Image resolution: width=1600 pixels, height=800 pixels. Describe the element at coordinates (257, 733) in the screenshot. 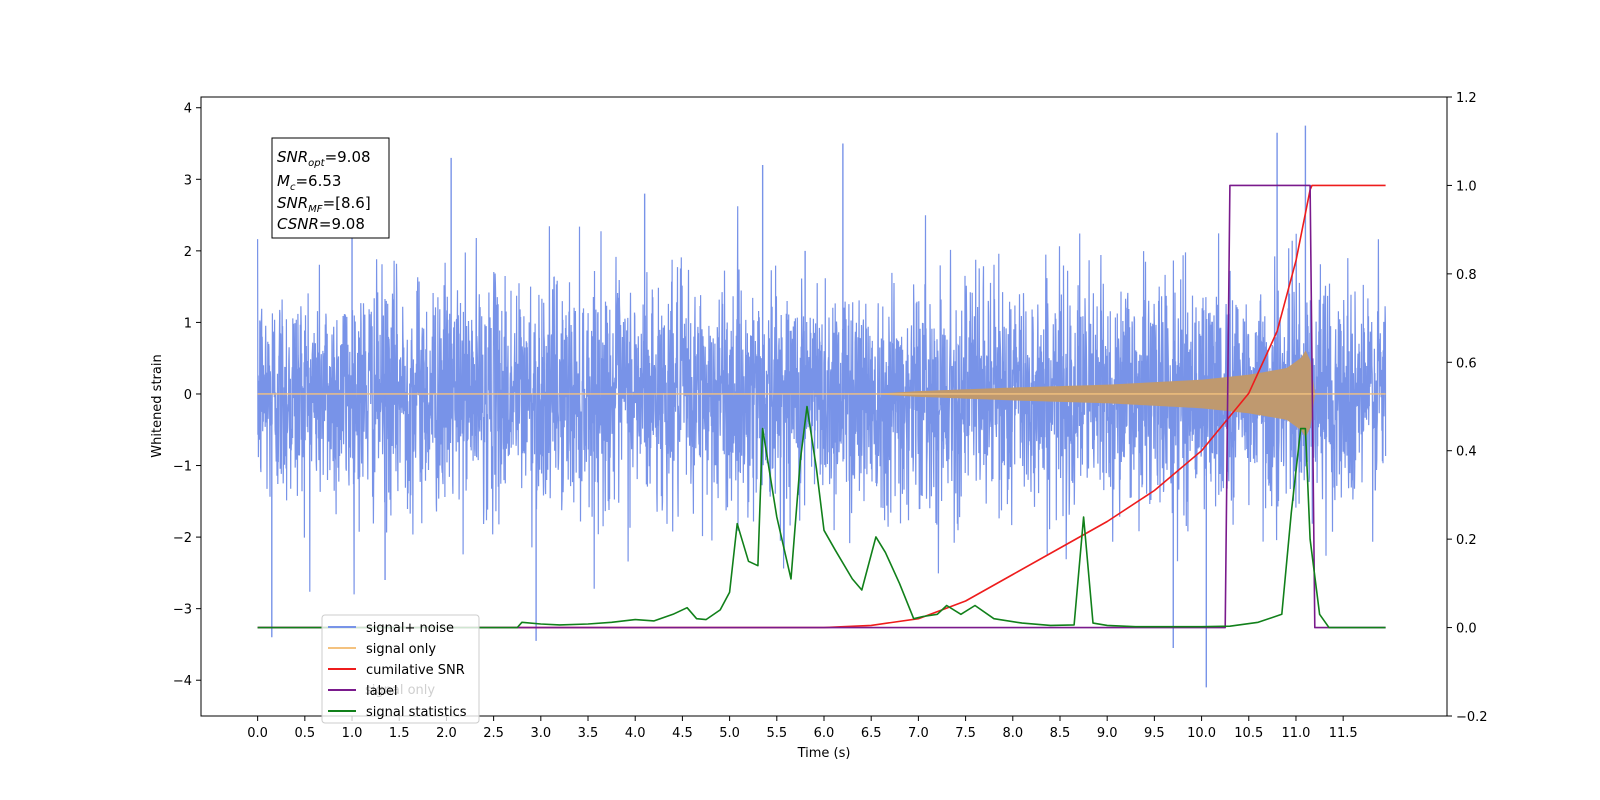

I see `x-tick-label: 0.0` at that location.